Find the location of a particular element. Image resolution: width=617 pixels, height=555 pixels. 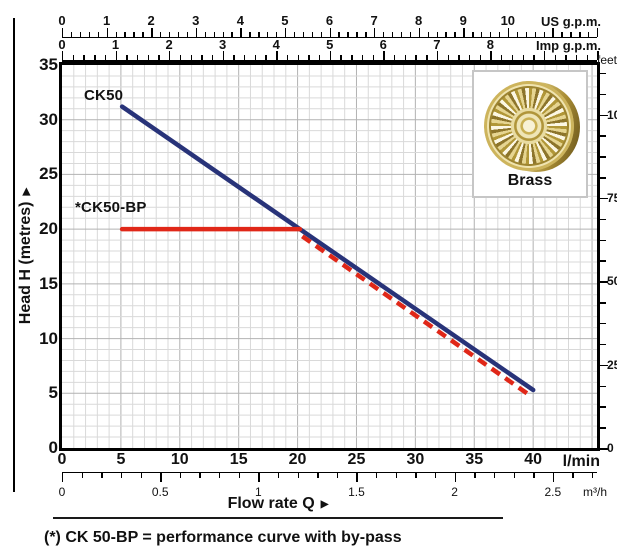

imp-gpm-ruler is located at coordinates (330, 56).